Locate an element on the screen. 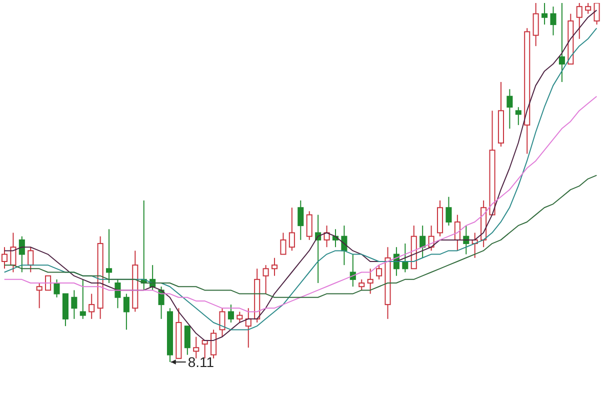 This screenshot has height=399, width=601. annotation: 8.11 is located at coordinates (201, 362).